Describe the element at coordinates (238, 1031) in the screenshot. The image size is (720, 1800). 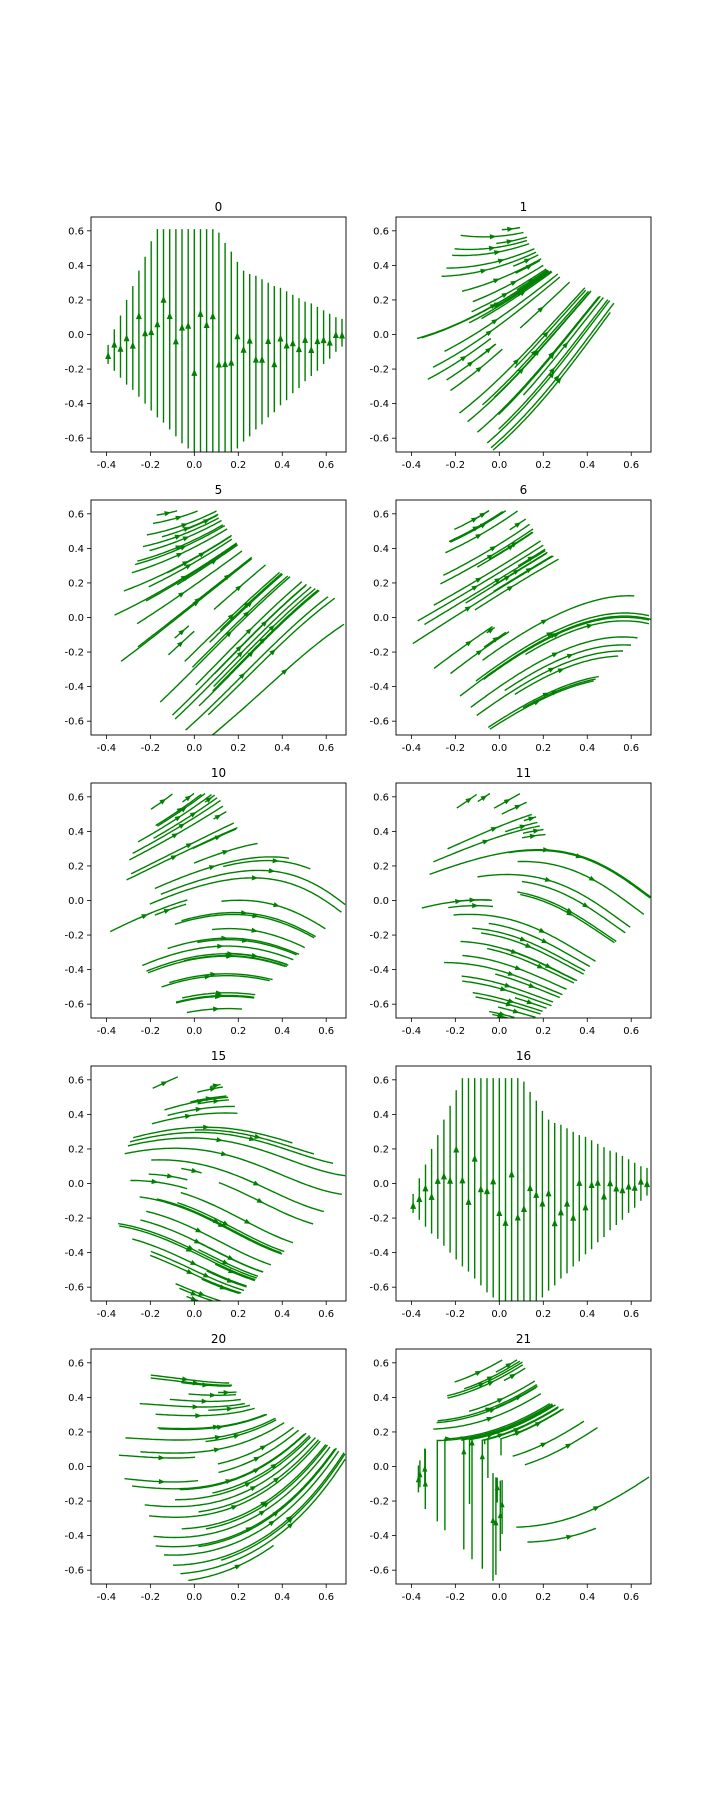
I see `x-tick-label: 0.2` at that location.